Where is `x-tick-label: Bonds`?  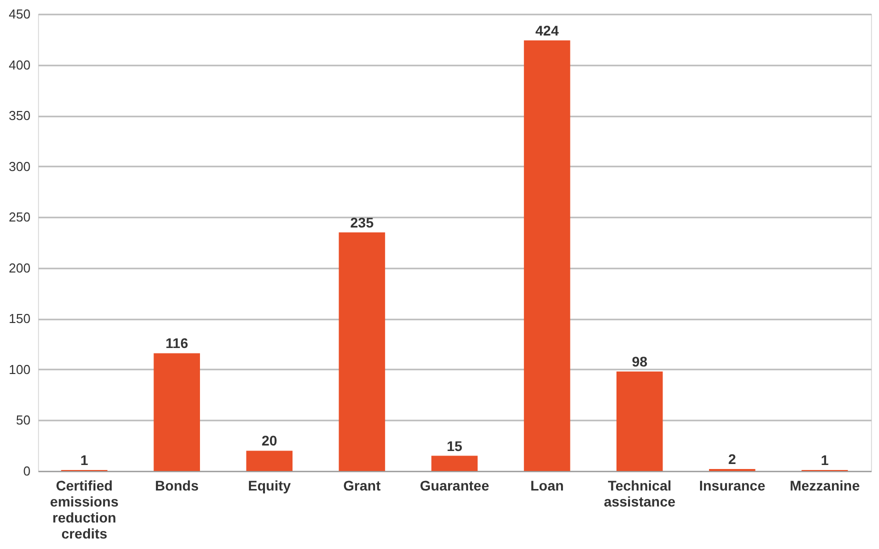
x-tick-label: Bonds is located at coordinates (177, 486).